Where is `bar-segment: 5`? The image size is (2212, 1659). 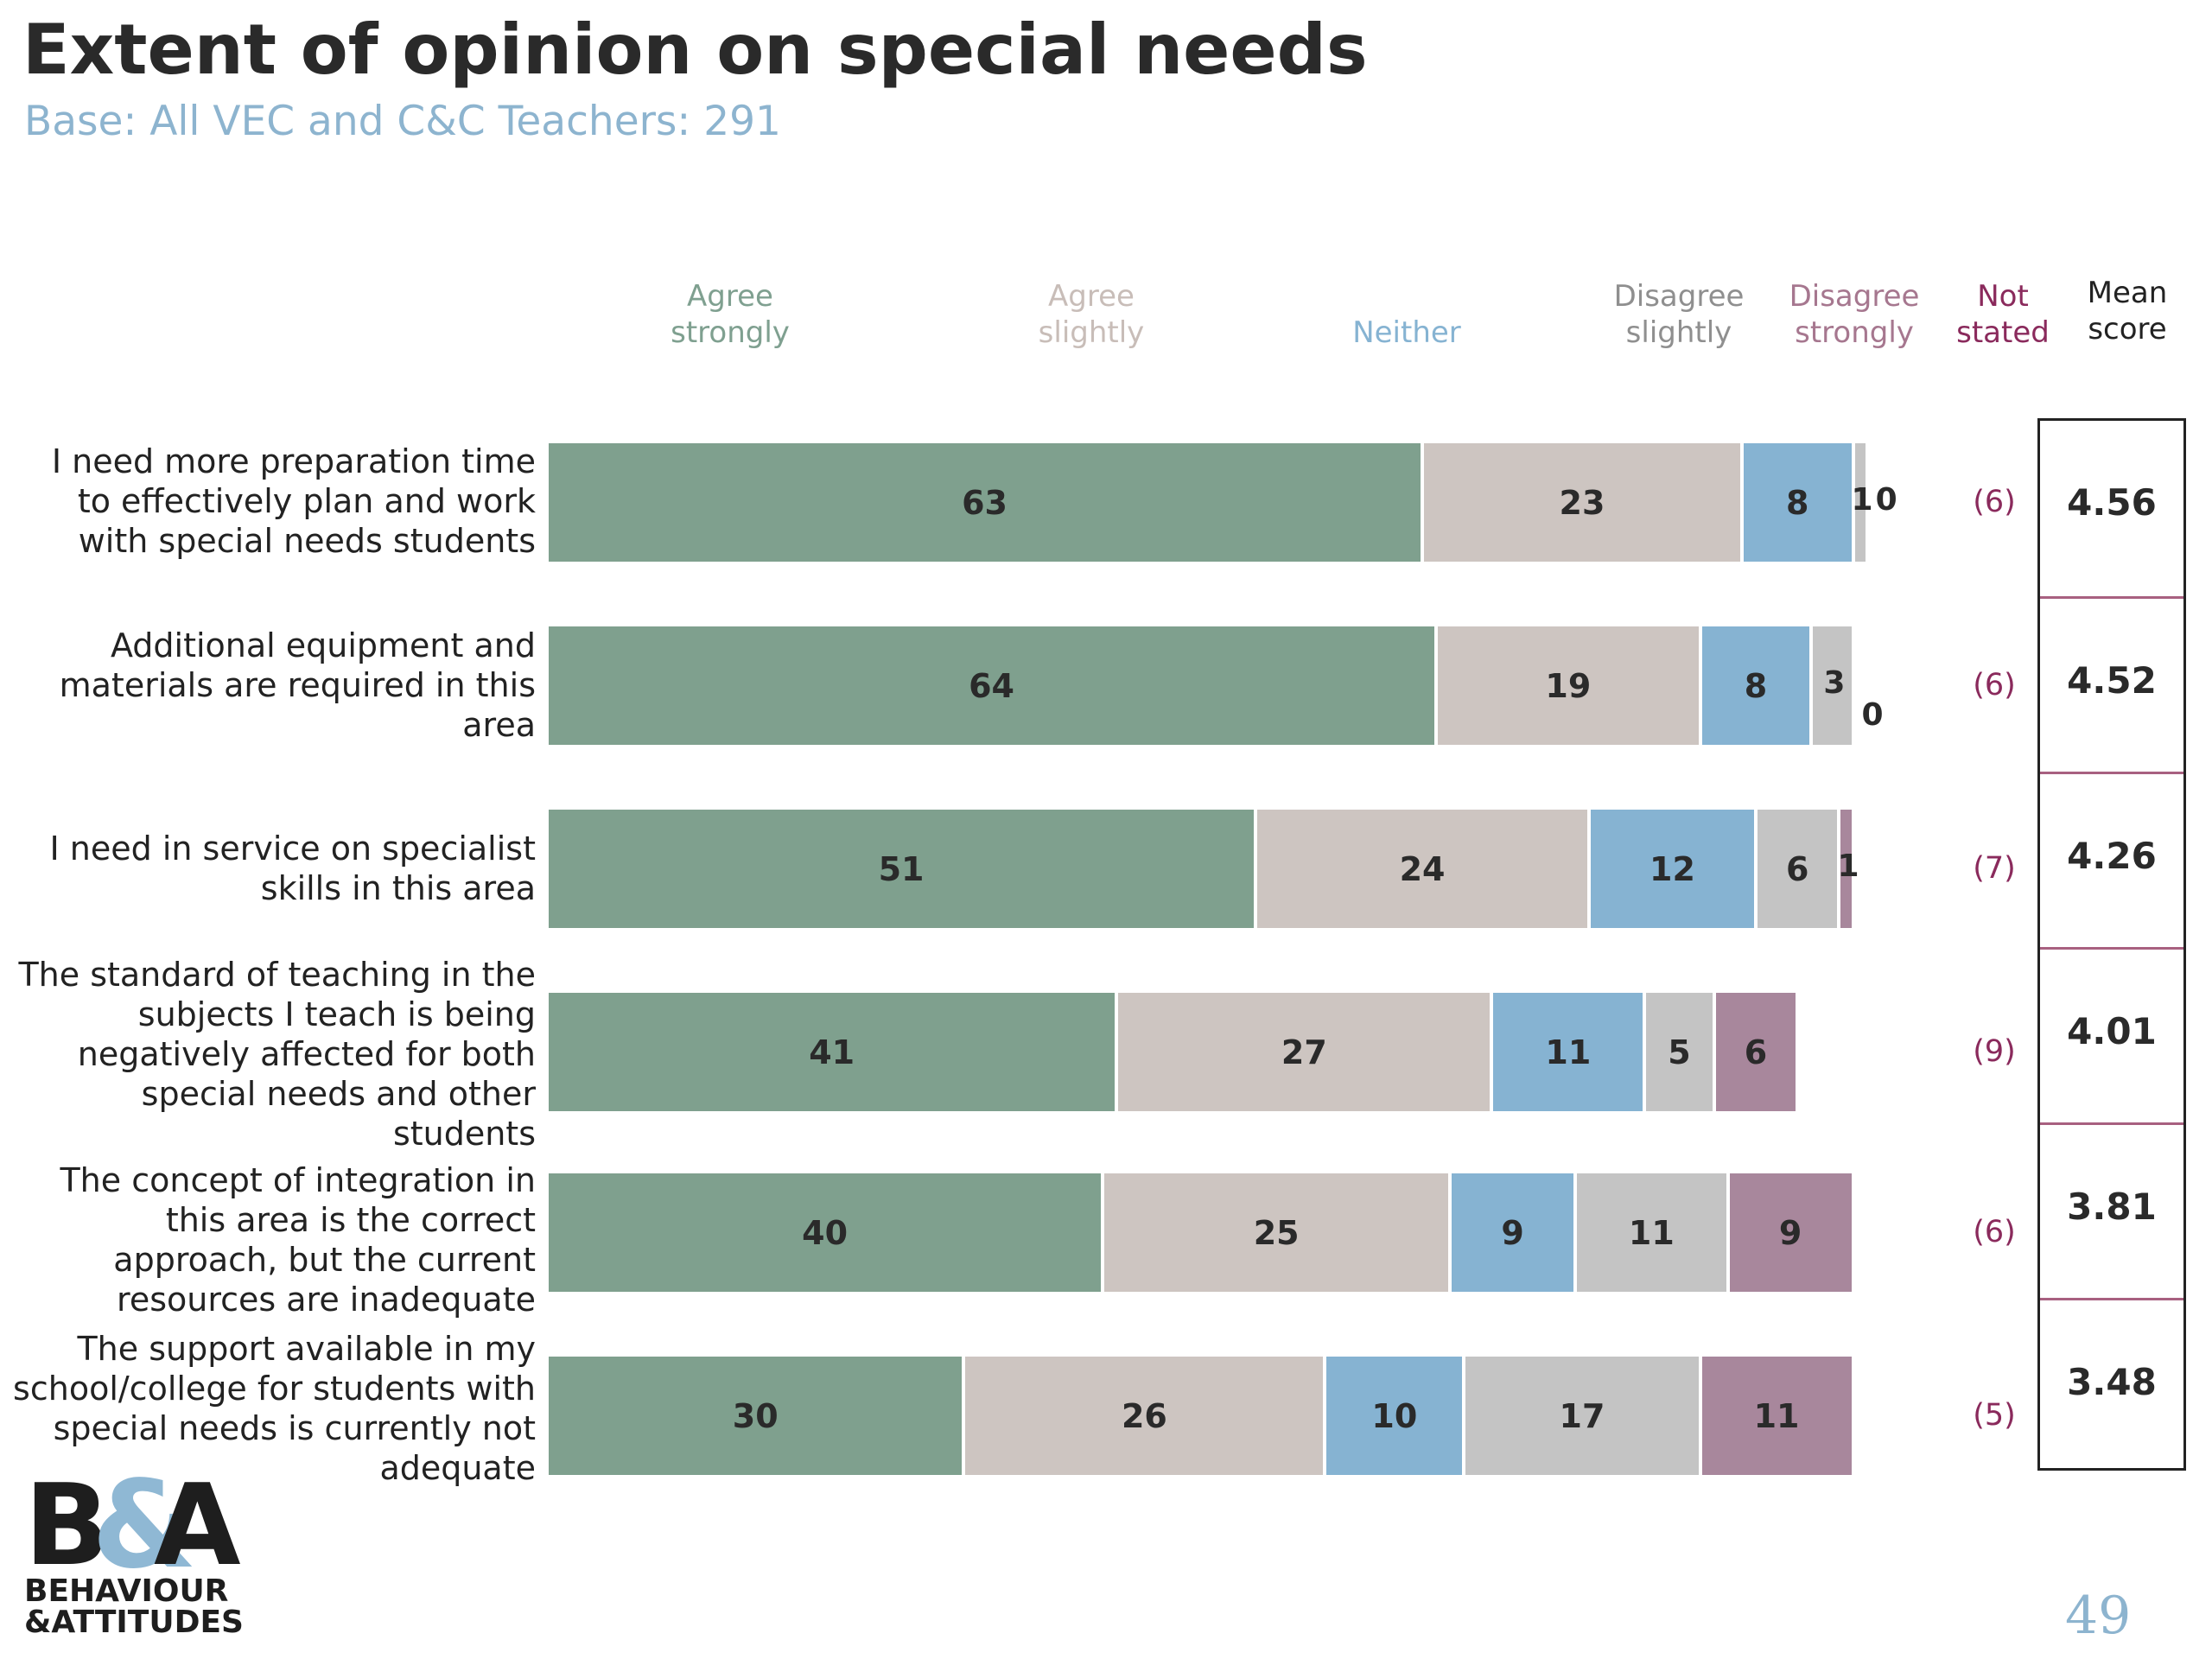
bar-segment: 5 is located at coordinates (1681, 1052).